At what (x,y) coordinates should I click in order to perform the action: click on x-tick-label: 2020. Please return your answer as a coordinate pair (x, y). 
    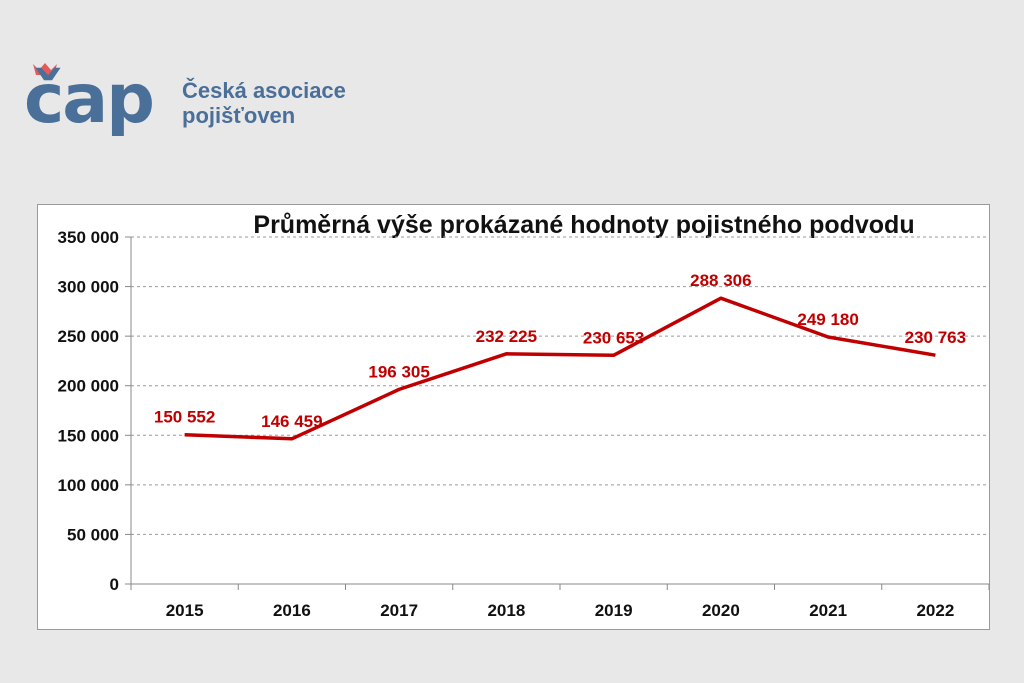
    Looking at the image, I should click on (721, 610).